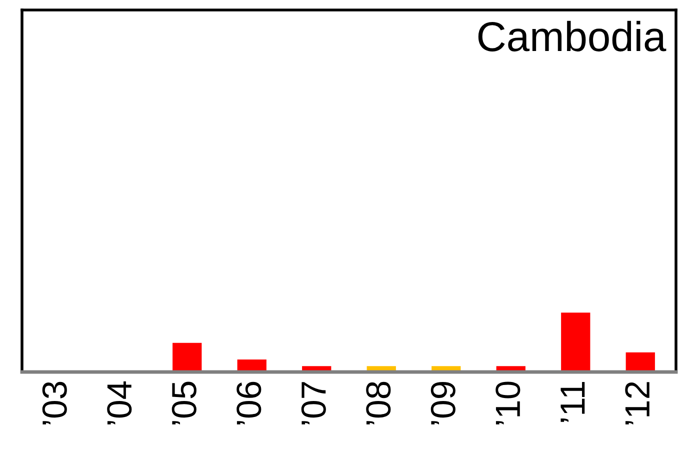 Image resolution: width=679 pixels, height=472 pixels. I want to click on x-tick-label: ’07, so click(313, 403).